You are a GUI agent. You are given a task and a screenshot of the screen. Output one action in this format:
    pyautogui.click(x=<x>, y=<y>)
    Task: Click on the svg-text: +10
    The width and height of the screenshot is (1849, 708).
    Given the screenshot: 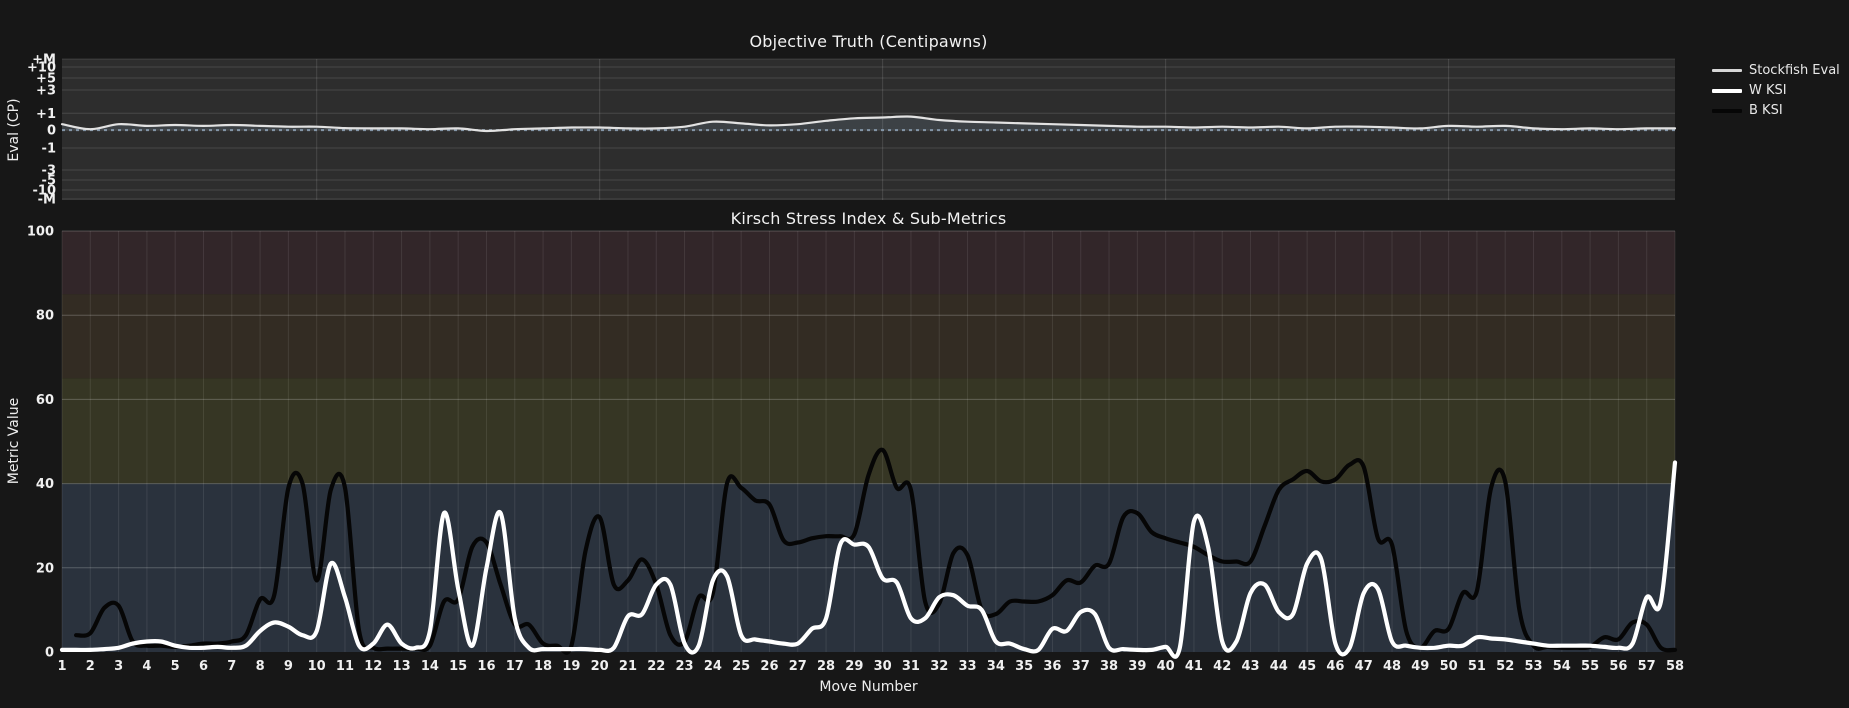 What is the action you would take?
    pyautogui.click(x=41, y=68)
    